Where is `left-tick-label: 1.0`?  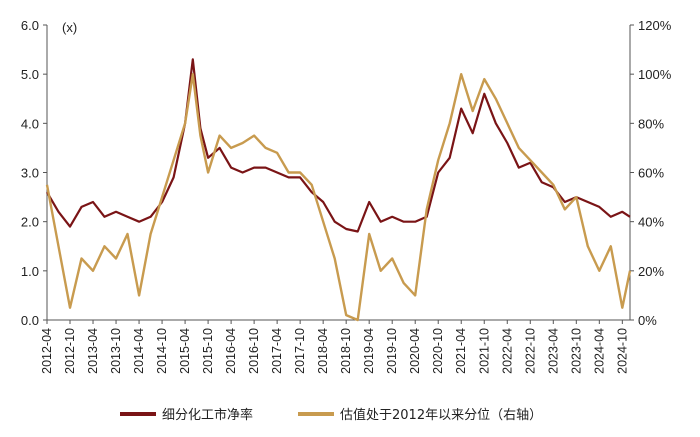
left-tick-label: 1.0 is located at coordinates (30, 271).